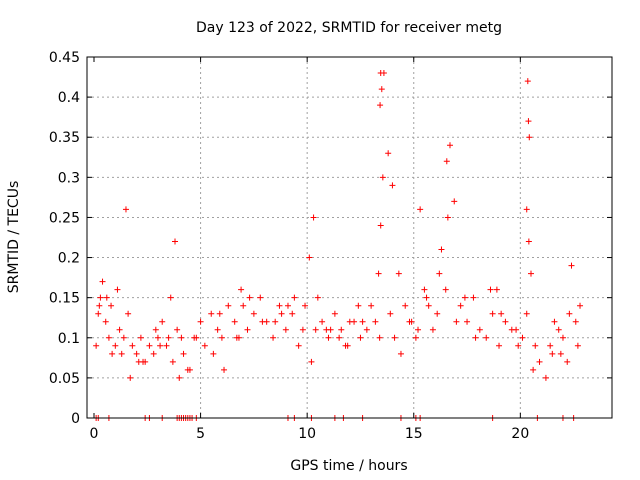 The height and width of the screenshot is (480, 640). I want to click on x-tick-label: 15, so click(414, 434).